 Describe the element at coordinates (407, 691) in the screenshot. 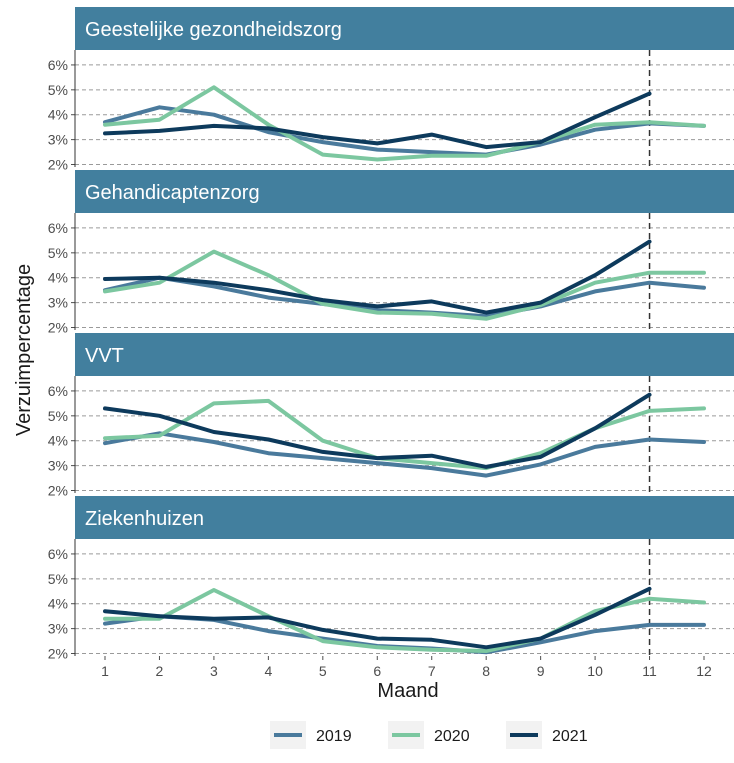

I see `x-axis-title: Maand` at that location.